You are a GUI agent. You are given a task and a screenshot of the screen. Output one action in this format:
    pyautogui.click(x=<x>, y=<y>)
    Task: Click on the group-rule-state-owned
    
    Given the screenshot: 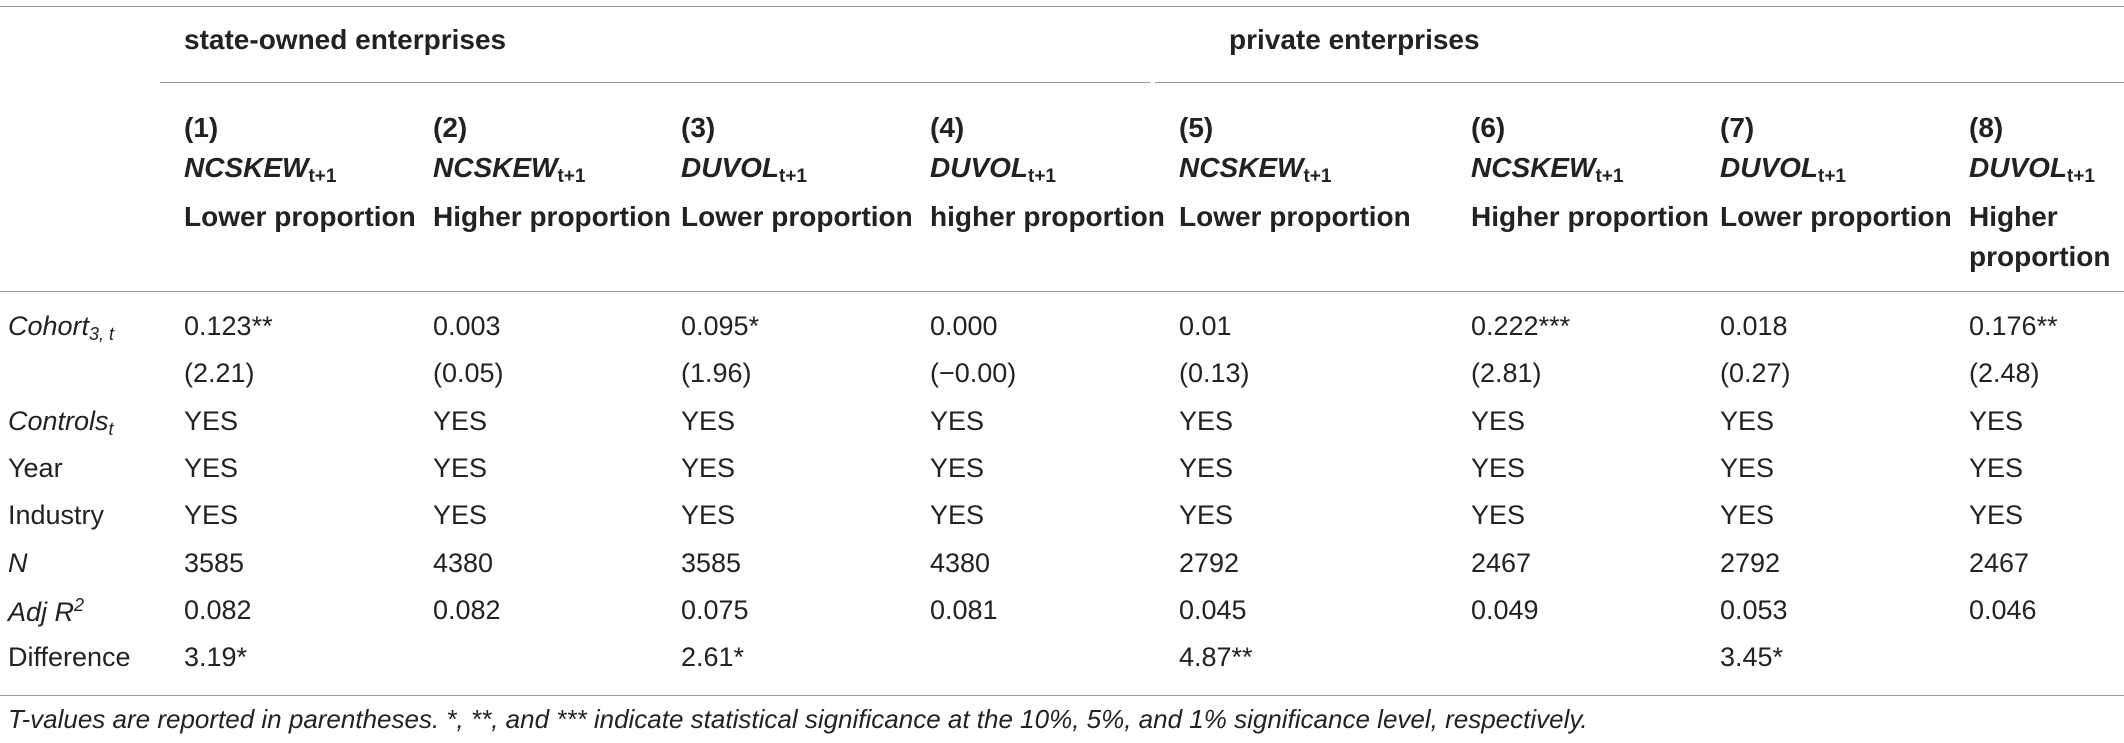 What is the action you would take?
    pyautogui.click(x=655, y=82)
    